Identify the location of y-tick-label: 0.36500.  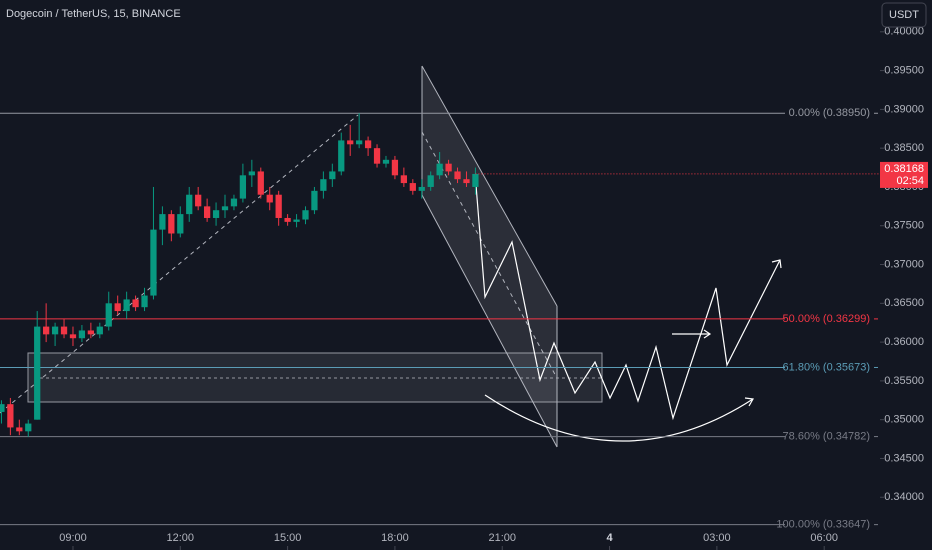
(904, 303).